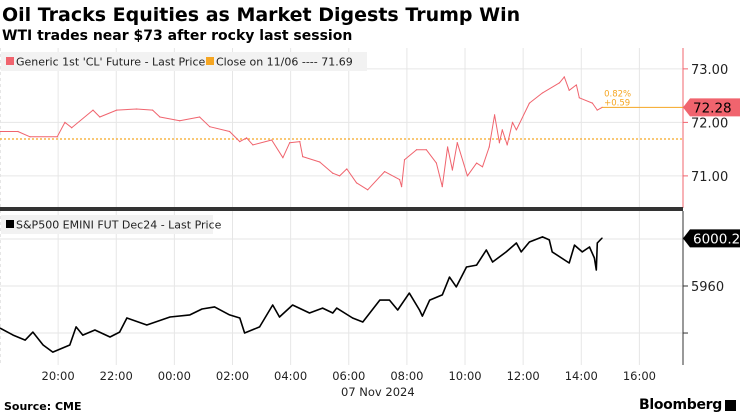  What do you see at coordinates (709, 177) in the screenshot?
I see `y-tick-label: 71.00` at bounding box center [709, 177].